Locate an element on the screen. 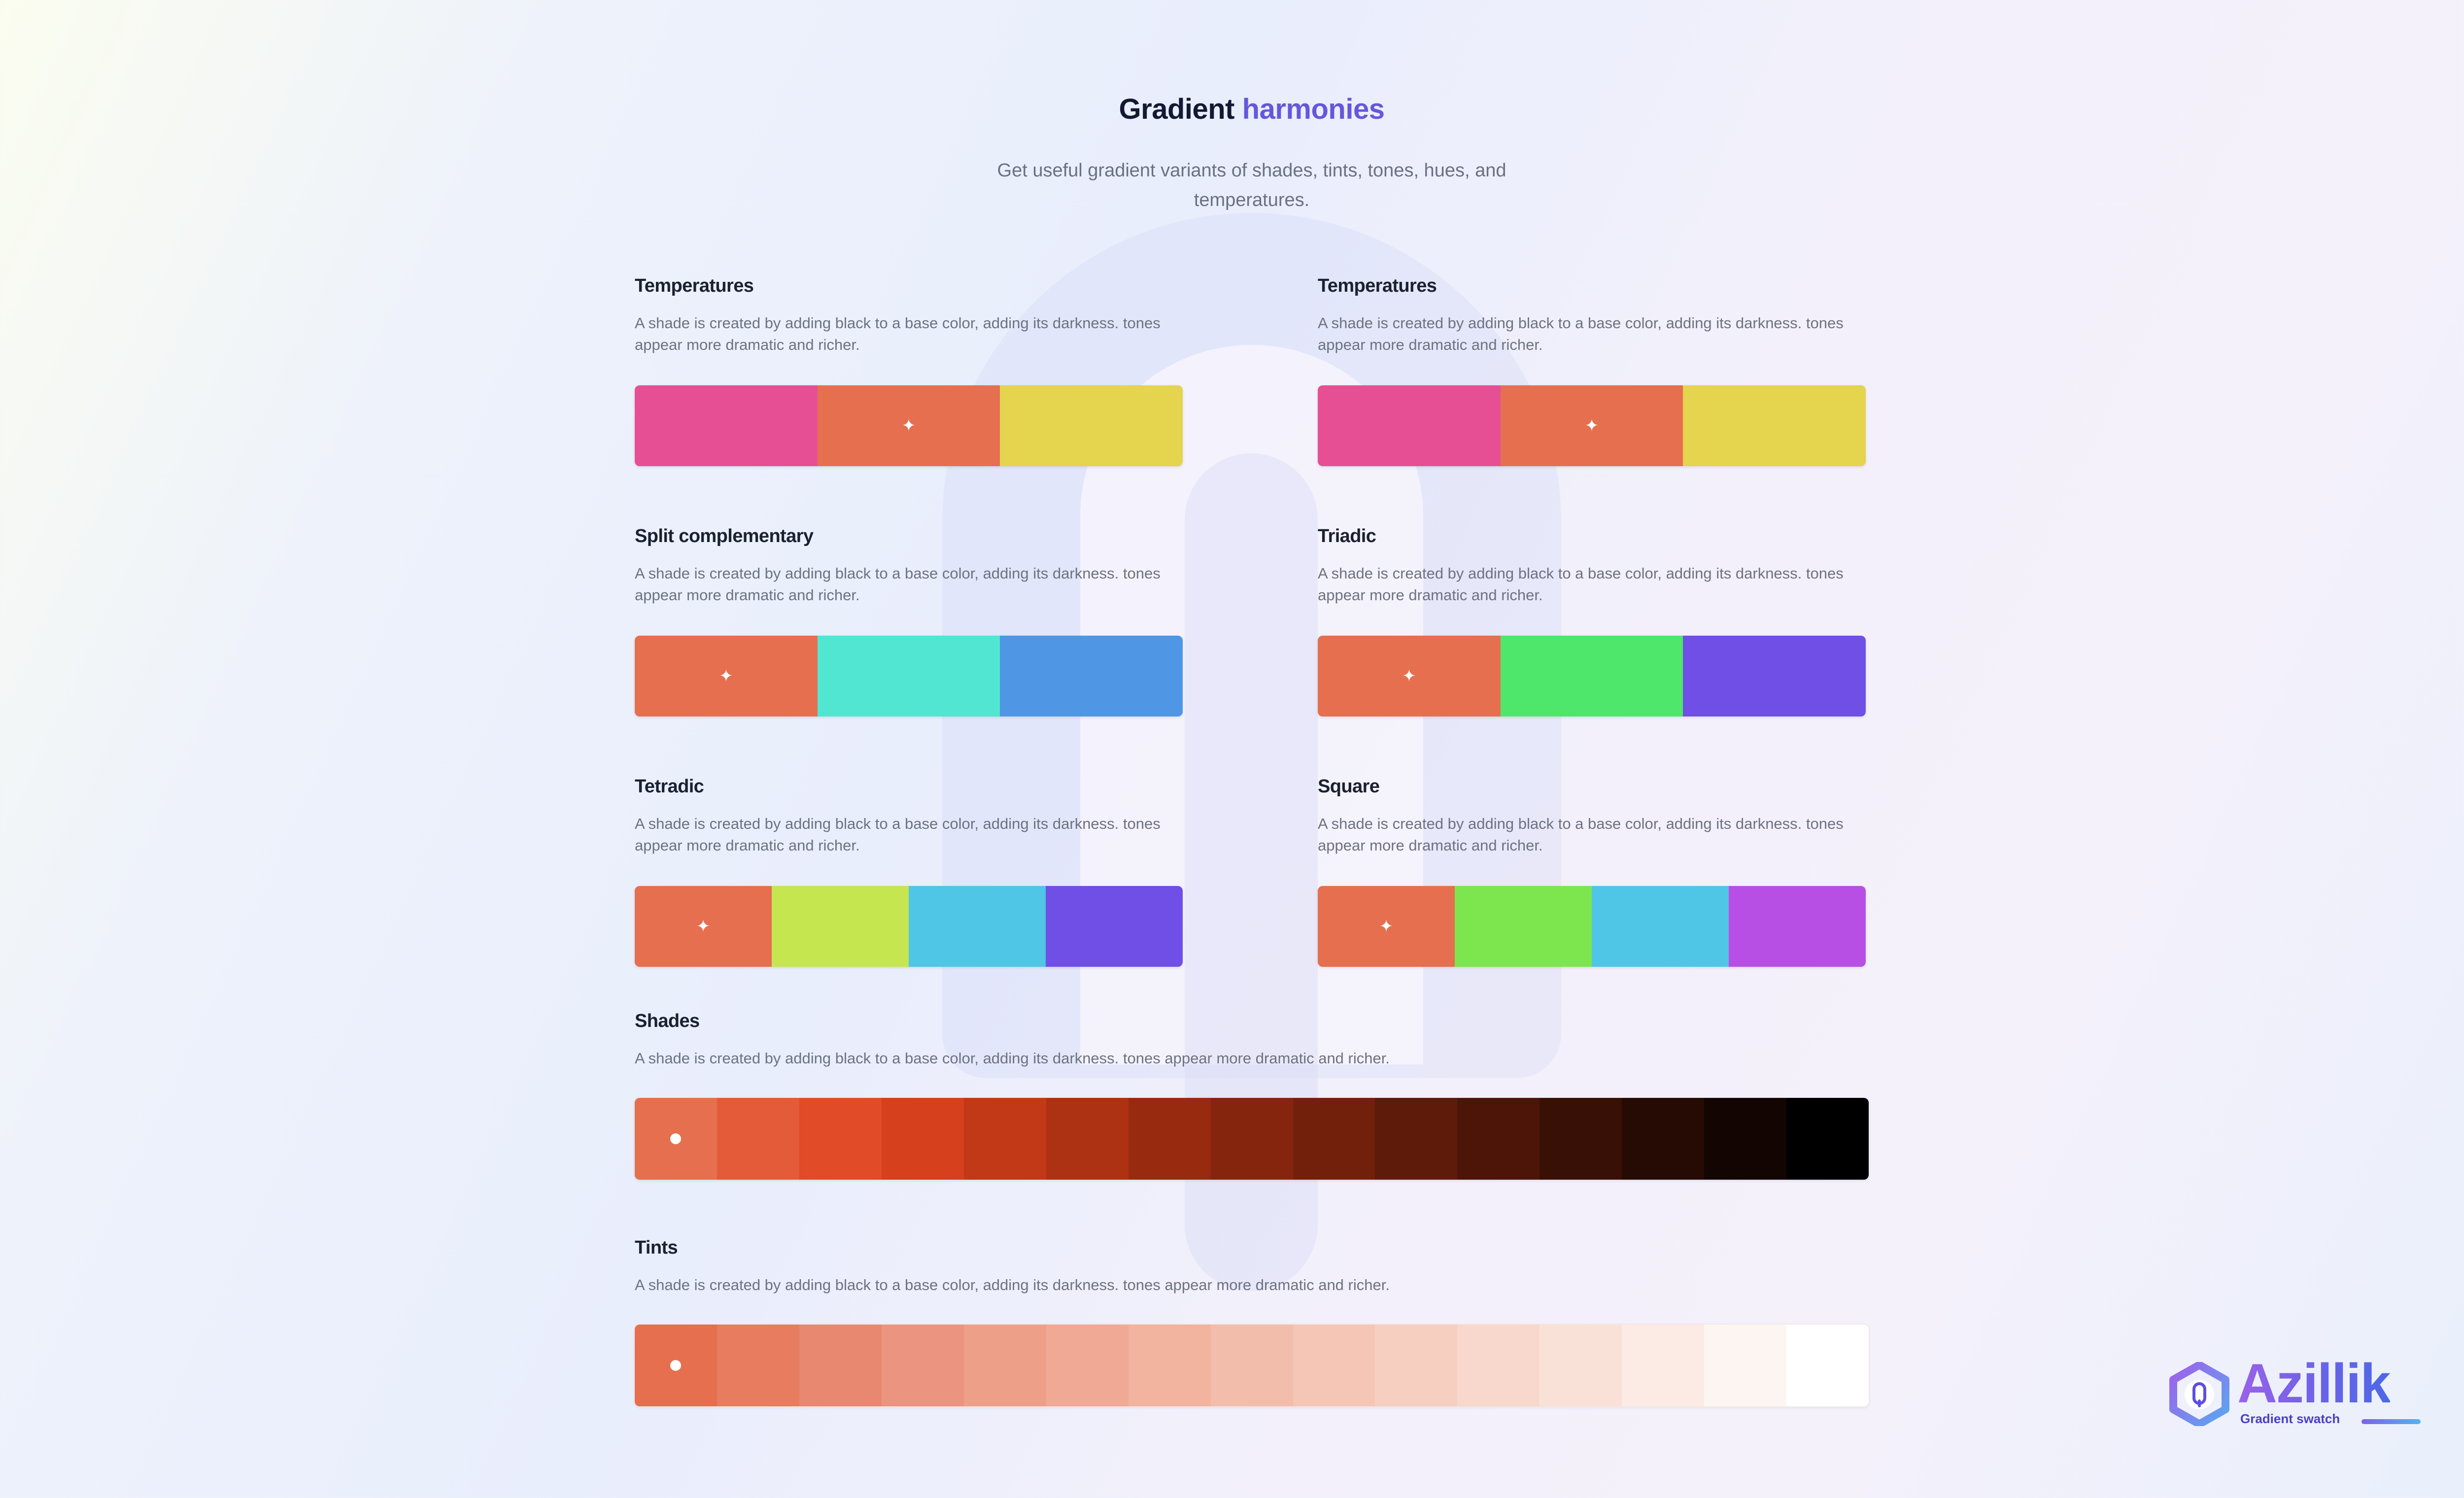  section-title: Tetradic is located at coordinates (669, 786).